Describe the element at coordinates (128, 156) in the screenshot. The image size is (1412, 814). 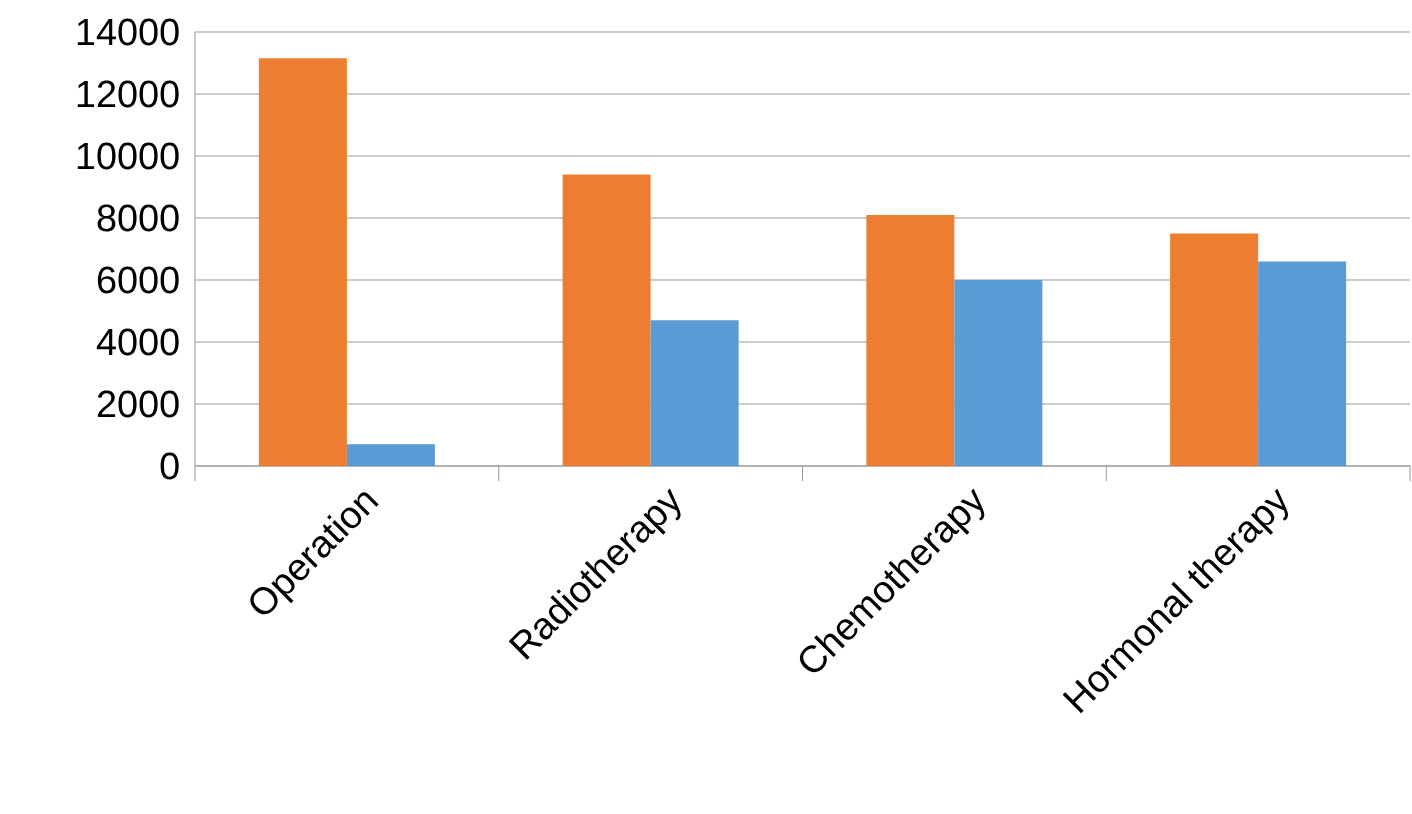
I see `y-tick-label: 10000` at that location.